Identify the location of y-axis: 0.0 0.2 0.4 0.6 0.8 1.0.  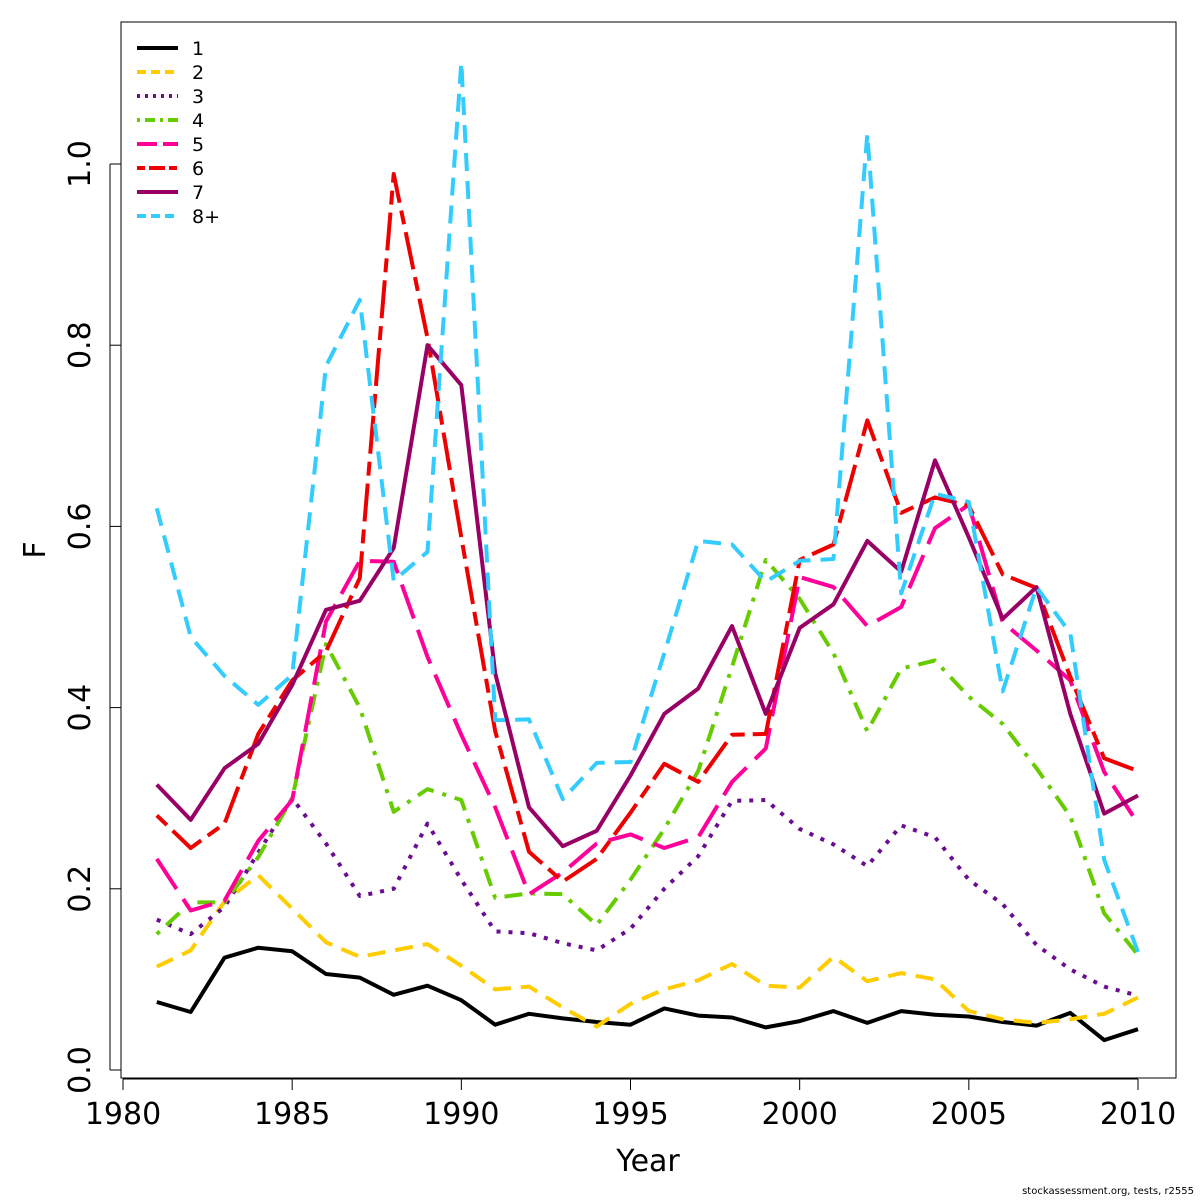
(92, 617).